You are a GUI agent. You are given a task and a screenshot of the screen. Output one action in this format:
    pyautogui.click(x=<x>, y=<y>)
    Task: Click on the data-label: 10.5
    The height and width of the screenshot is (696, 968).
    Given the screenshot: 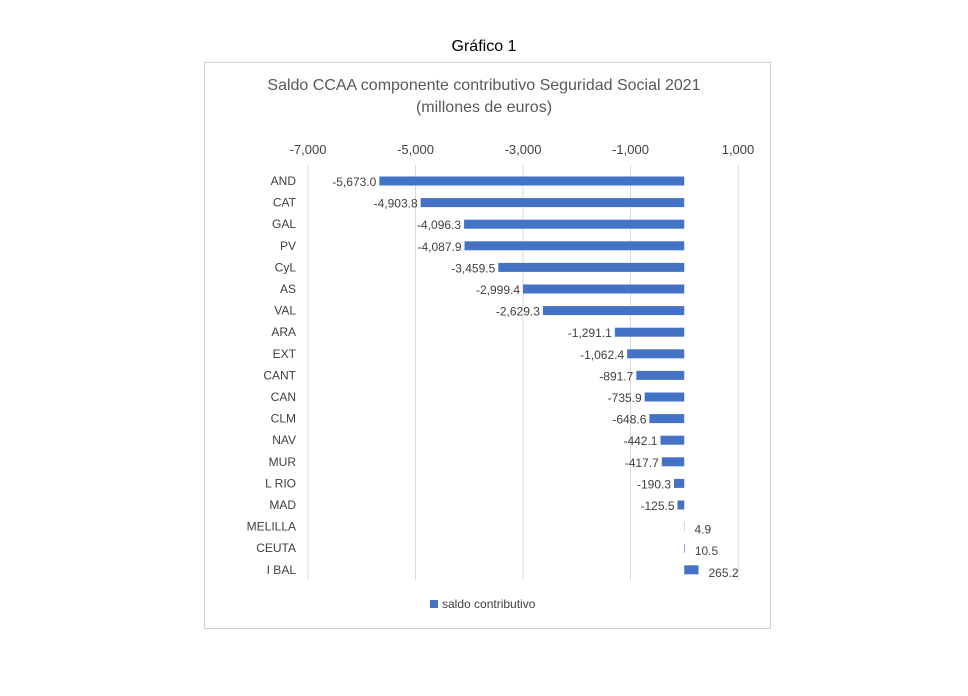 What is the action you would take?
    pyautogui.click(x=707, y=551)
    